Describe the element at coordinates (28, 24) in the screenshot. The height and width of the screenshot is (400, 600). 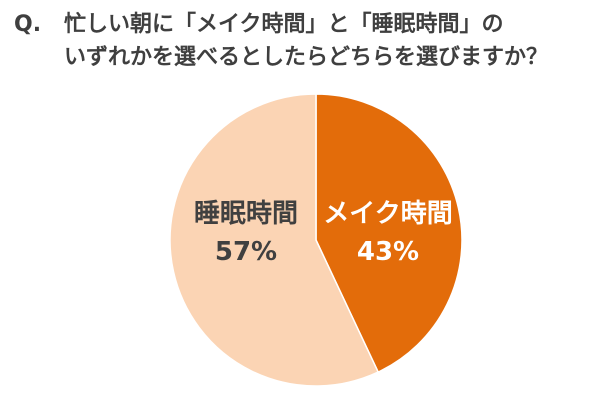
I see `question-prefix: Q.` at that location.